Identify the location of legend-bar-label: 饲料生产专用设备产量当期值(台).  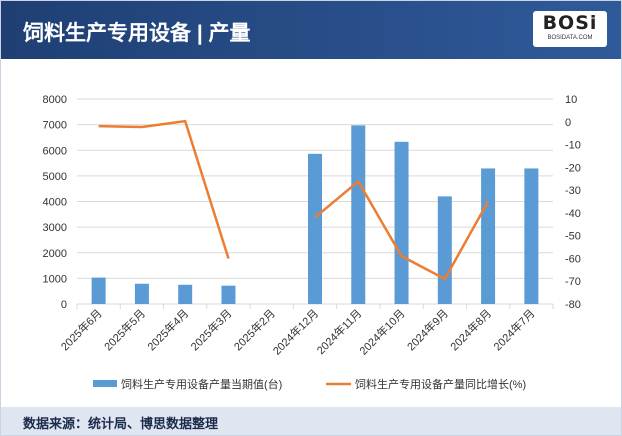
(201, 384).